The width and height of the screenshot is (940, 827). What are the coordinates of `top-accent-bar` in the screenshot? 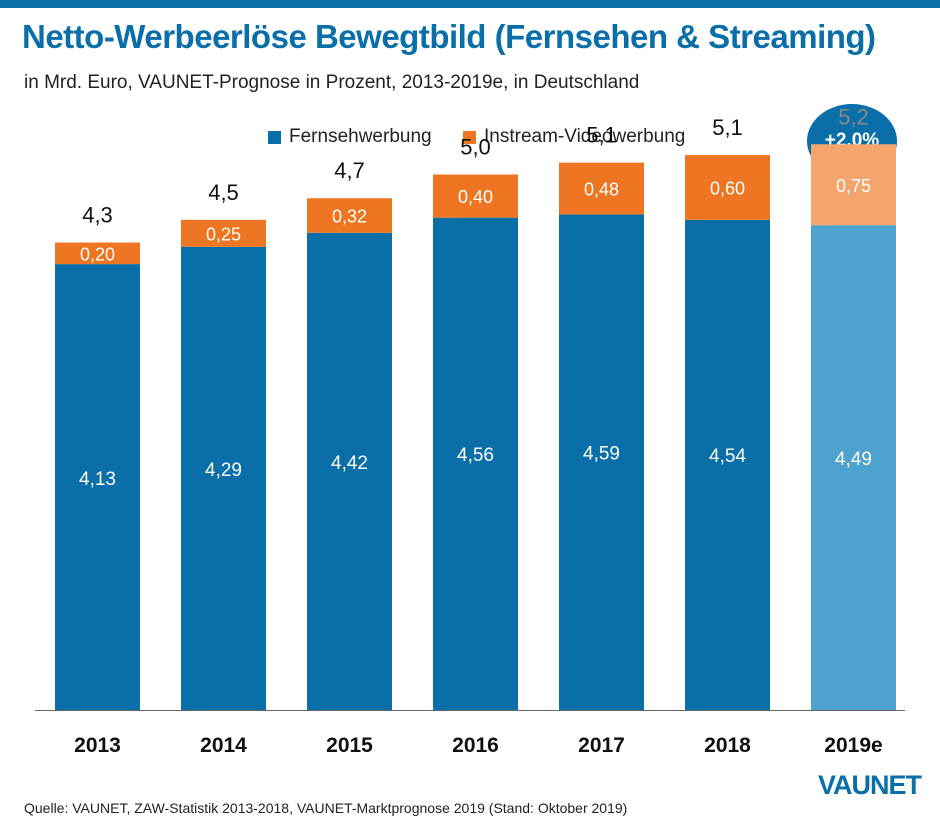 It's located at (470, 4).